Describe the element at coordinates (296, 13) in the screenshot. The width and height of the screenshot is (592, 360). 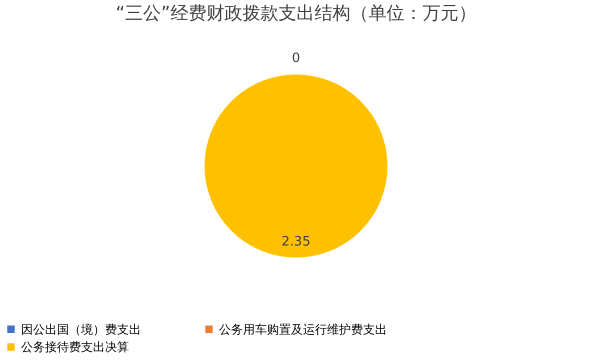
I see `chart-title: “三公”经费财政拨款支出结构（单位：万元）` at that location.